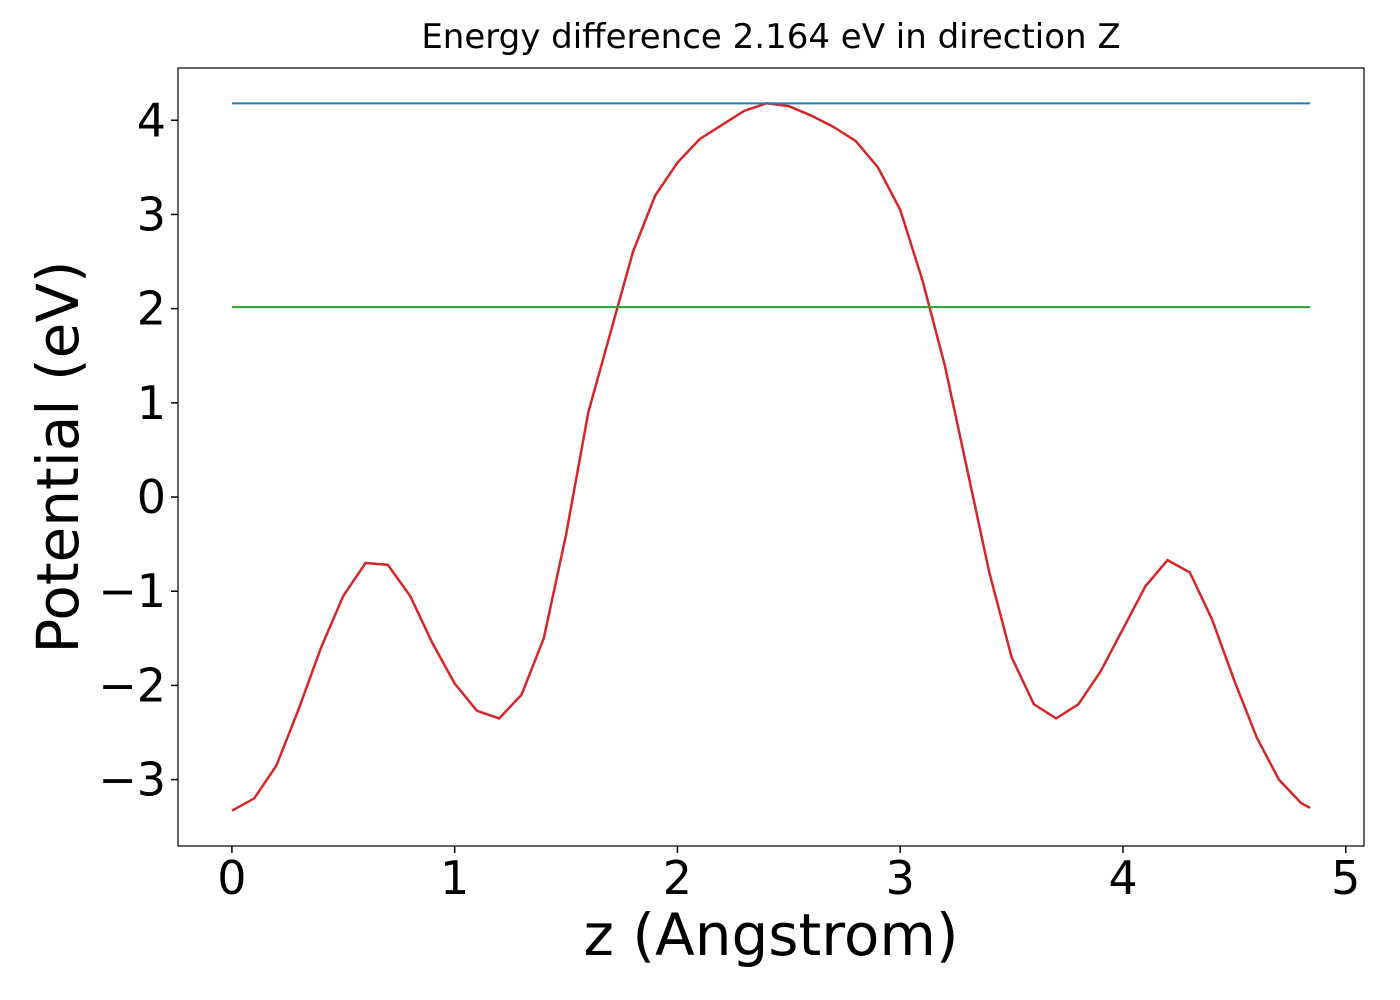  What do you see at coordinates (151, 309) in the screenshot?
I see `y-tick-label: 2` at bounding box center [151, 309].